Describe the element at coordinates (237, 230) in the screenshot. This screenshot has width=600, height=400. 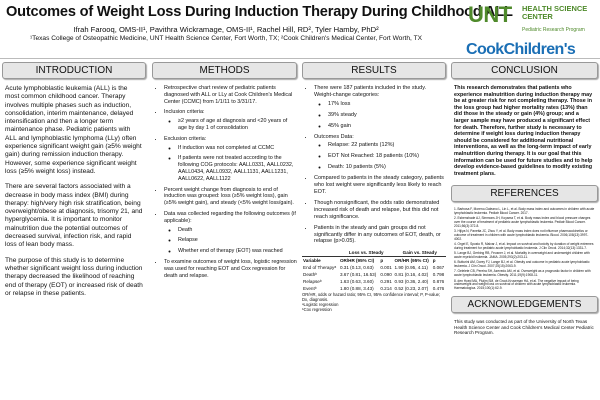
I see `sub-bullet: Death` at that location.